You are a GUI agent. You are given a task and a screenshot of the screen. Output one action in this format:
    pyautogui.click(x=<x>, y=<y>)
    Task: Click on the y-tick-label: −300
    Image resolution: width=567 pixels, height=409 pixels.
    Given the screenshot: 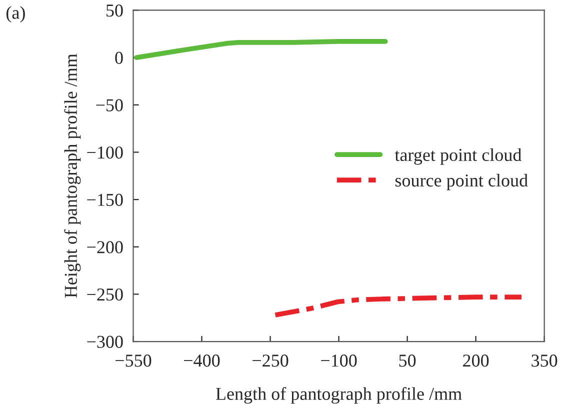 What is the action you would take?
    pyautogui.click(x=105, y=342)
    